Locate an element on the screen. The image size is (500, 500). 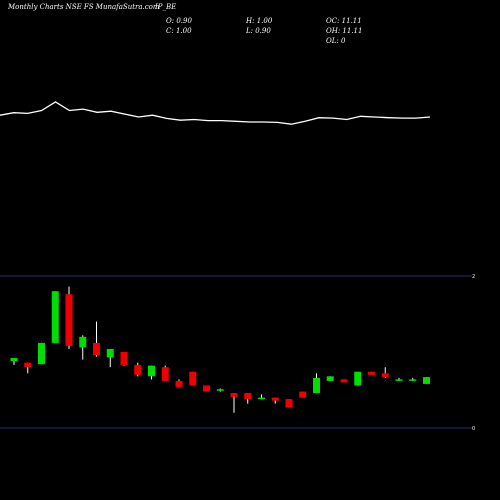
open-value: O: 0.90 is located at coordinates (179, 21).